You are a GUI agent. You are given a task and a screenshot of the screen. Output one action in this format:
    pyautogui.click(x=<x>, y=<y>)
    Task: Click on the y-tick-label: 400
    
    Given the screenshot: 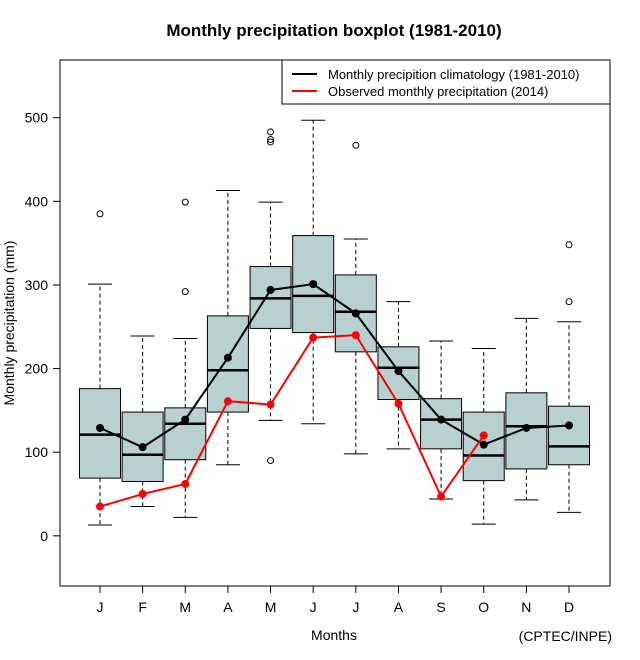 What is the action you would take?
    pyautogui.click(x=37, y=201)
    